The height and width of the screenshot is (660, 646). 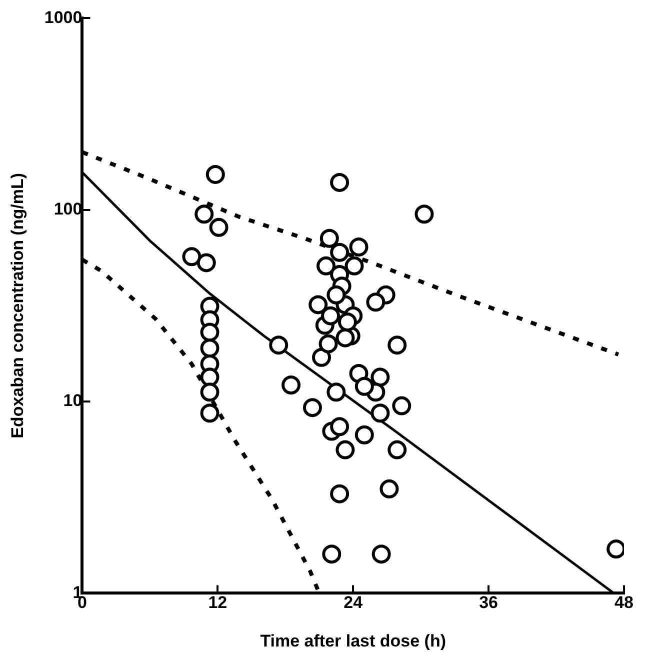 What do you see at coordinates (63, 17) in the screenshot?
I see `y-tick-label: 1000` at bounding box center [63, 17].